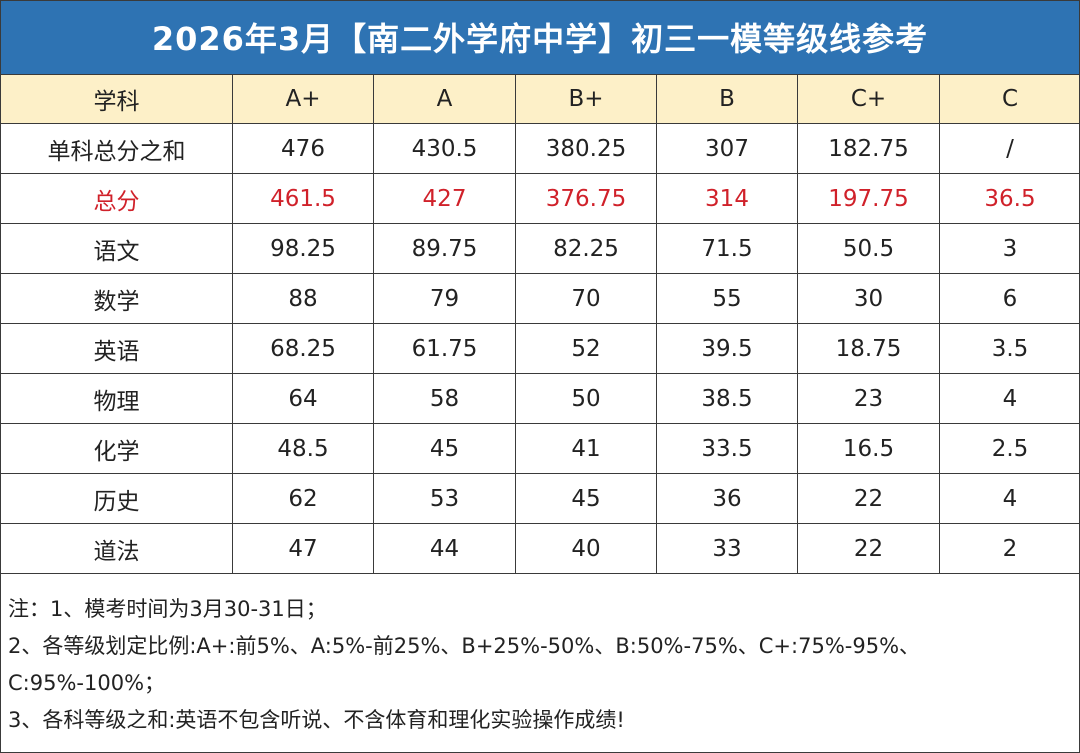  Describe the element at coordinates (116, 348) in the screenshot. I see `row-label: 英语` at that location.